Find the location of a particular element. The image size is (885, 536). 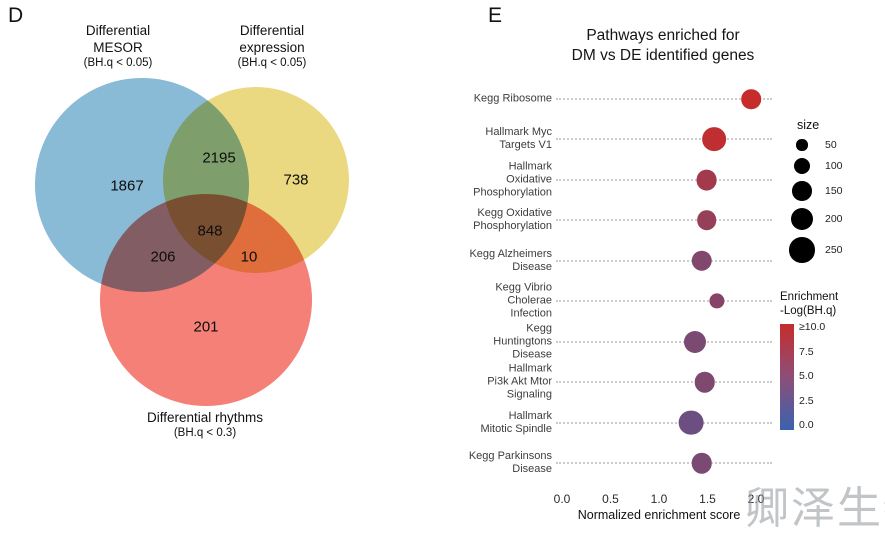

panel-e-label: E is located at coordinates (495, 15).